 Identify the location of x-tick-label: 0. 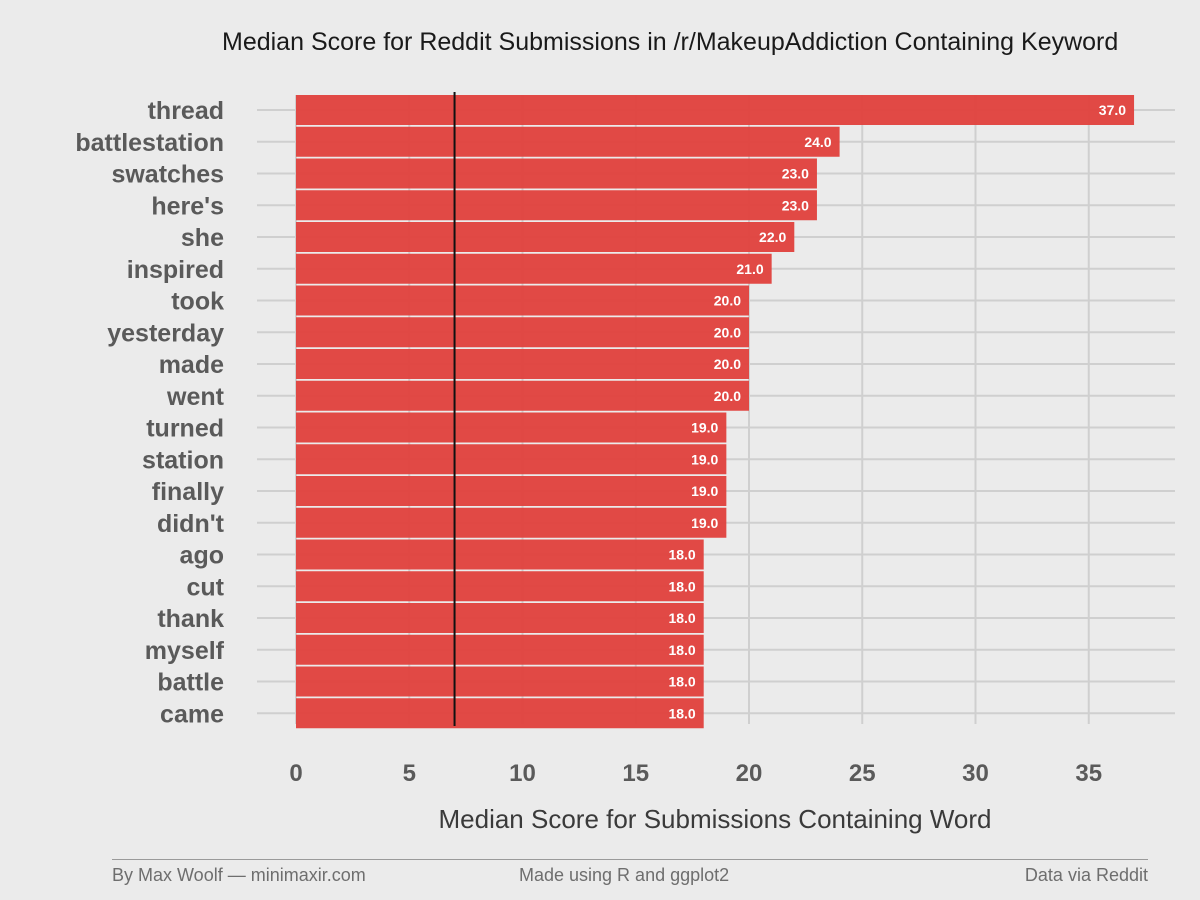
(295, 773).